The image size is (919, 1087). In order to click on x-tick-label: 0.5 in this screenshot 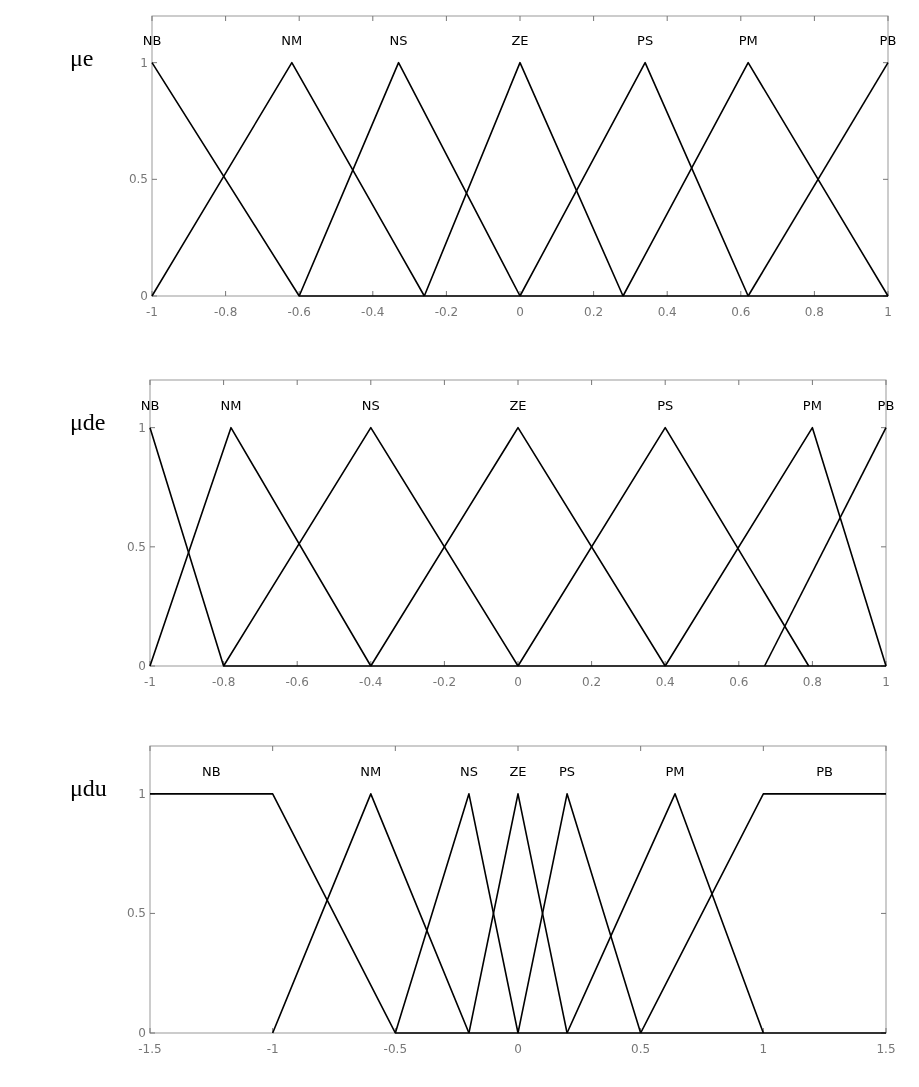, I will do `click(641, 1049)`.